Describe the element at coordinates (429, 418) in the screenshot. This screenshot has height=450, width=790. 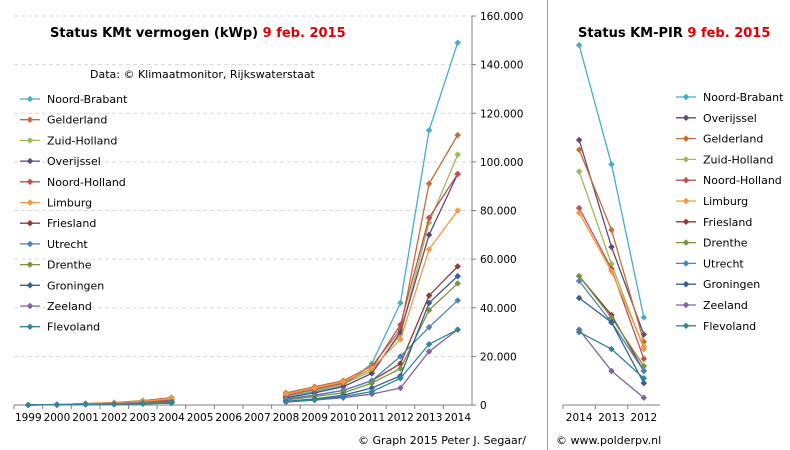
I see `x-tick-label: 2013` at that location.